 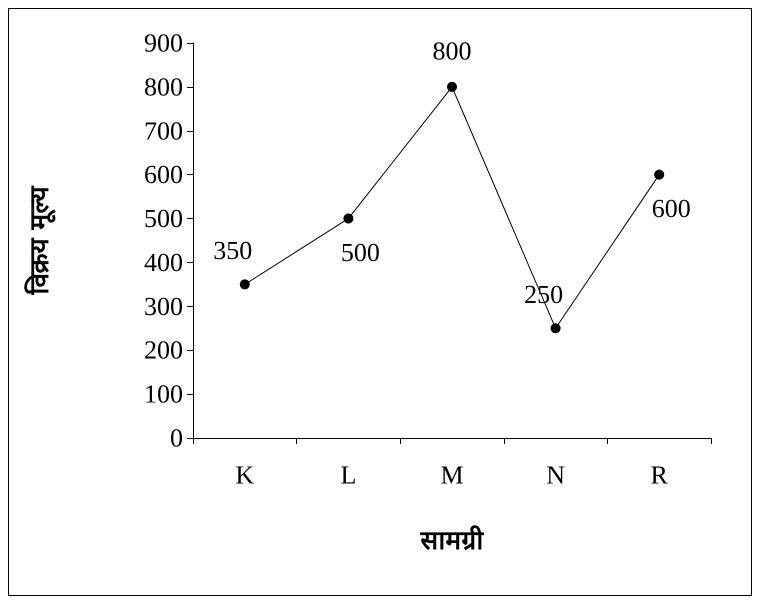 What do you see at coordinates (163, 394) in the screenshot?
I see `y-tick-label: 100` at bounding box center [163, 394].